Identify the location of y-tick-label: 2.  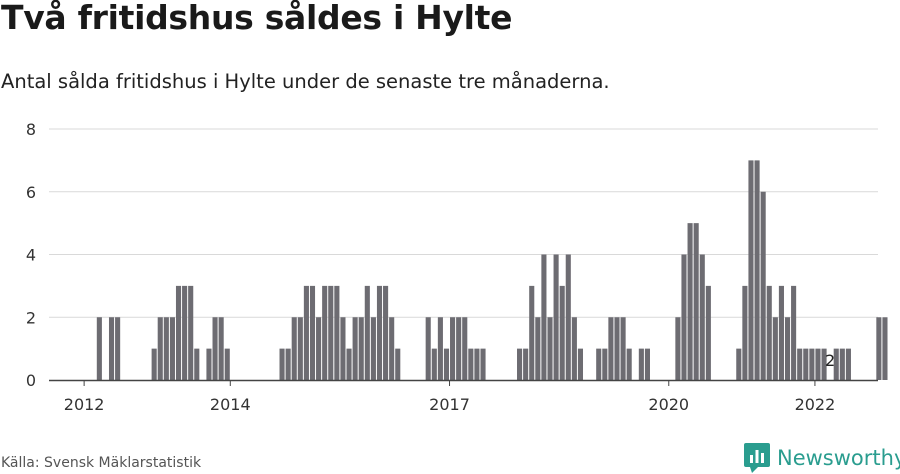
(31, 317).